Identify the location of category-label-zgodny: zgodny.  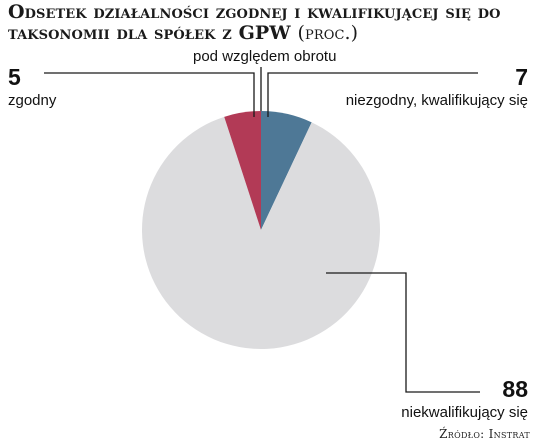
(32, 100).